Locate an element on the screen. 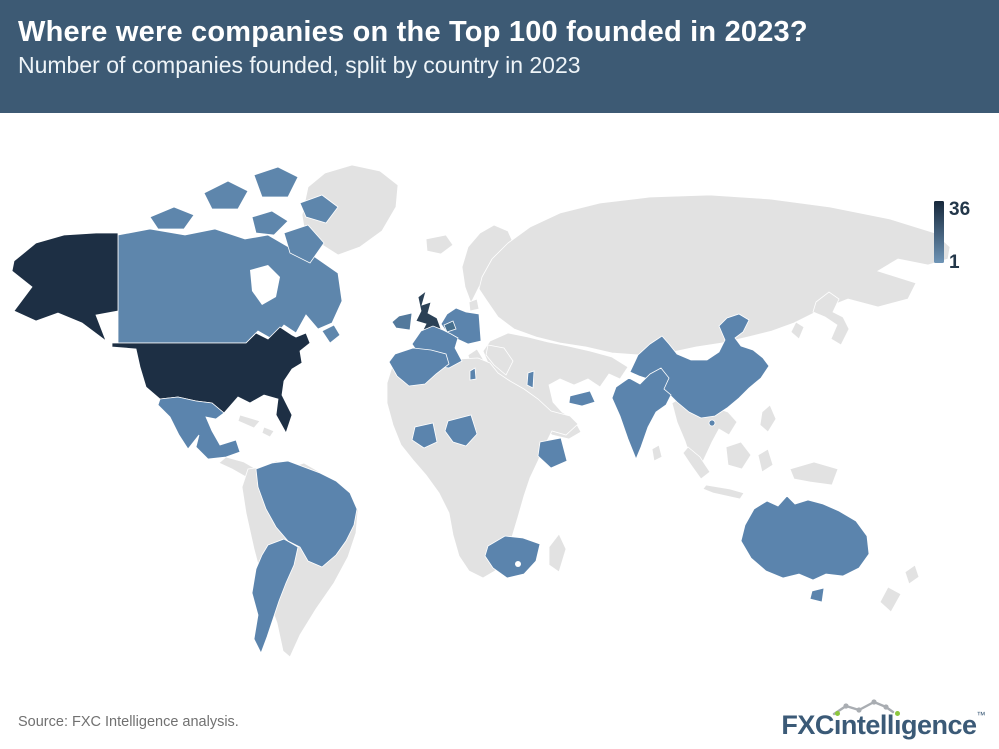 The height and width of the screenshot is (749, 999). landmass-russia-north-asia is located at coordinates (714, 275).